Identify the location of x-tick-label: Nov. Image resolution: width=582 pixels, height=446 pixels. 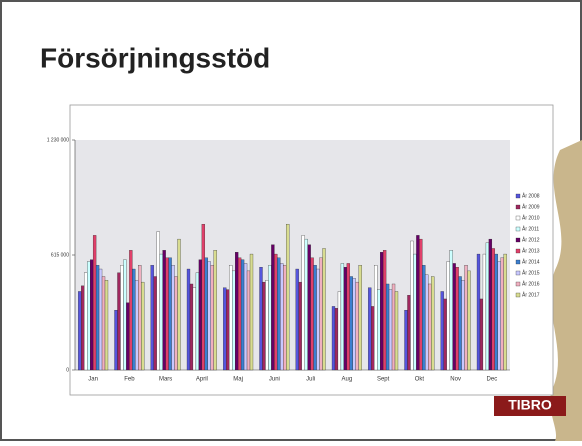
(455, 380).